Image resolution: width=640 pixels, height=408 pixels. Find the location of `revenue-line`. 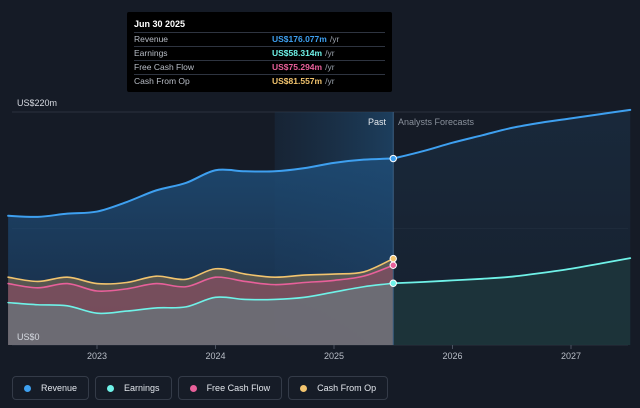

revenue-line is located at coordinates (201, 187).